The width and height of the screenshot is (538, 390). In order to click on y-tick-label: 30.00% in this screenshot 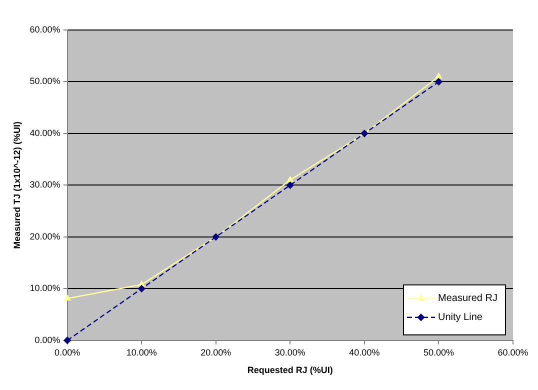, I will do `click(45, 185)`.